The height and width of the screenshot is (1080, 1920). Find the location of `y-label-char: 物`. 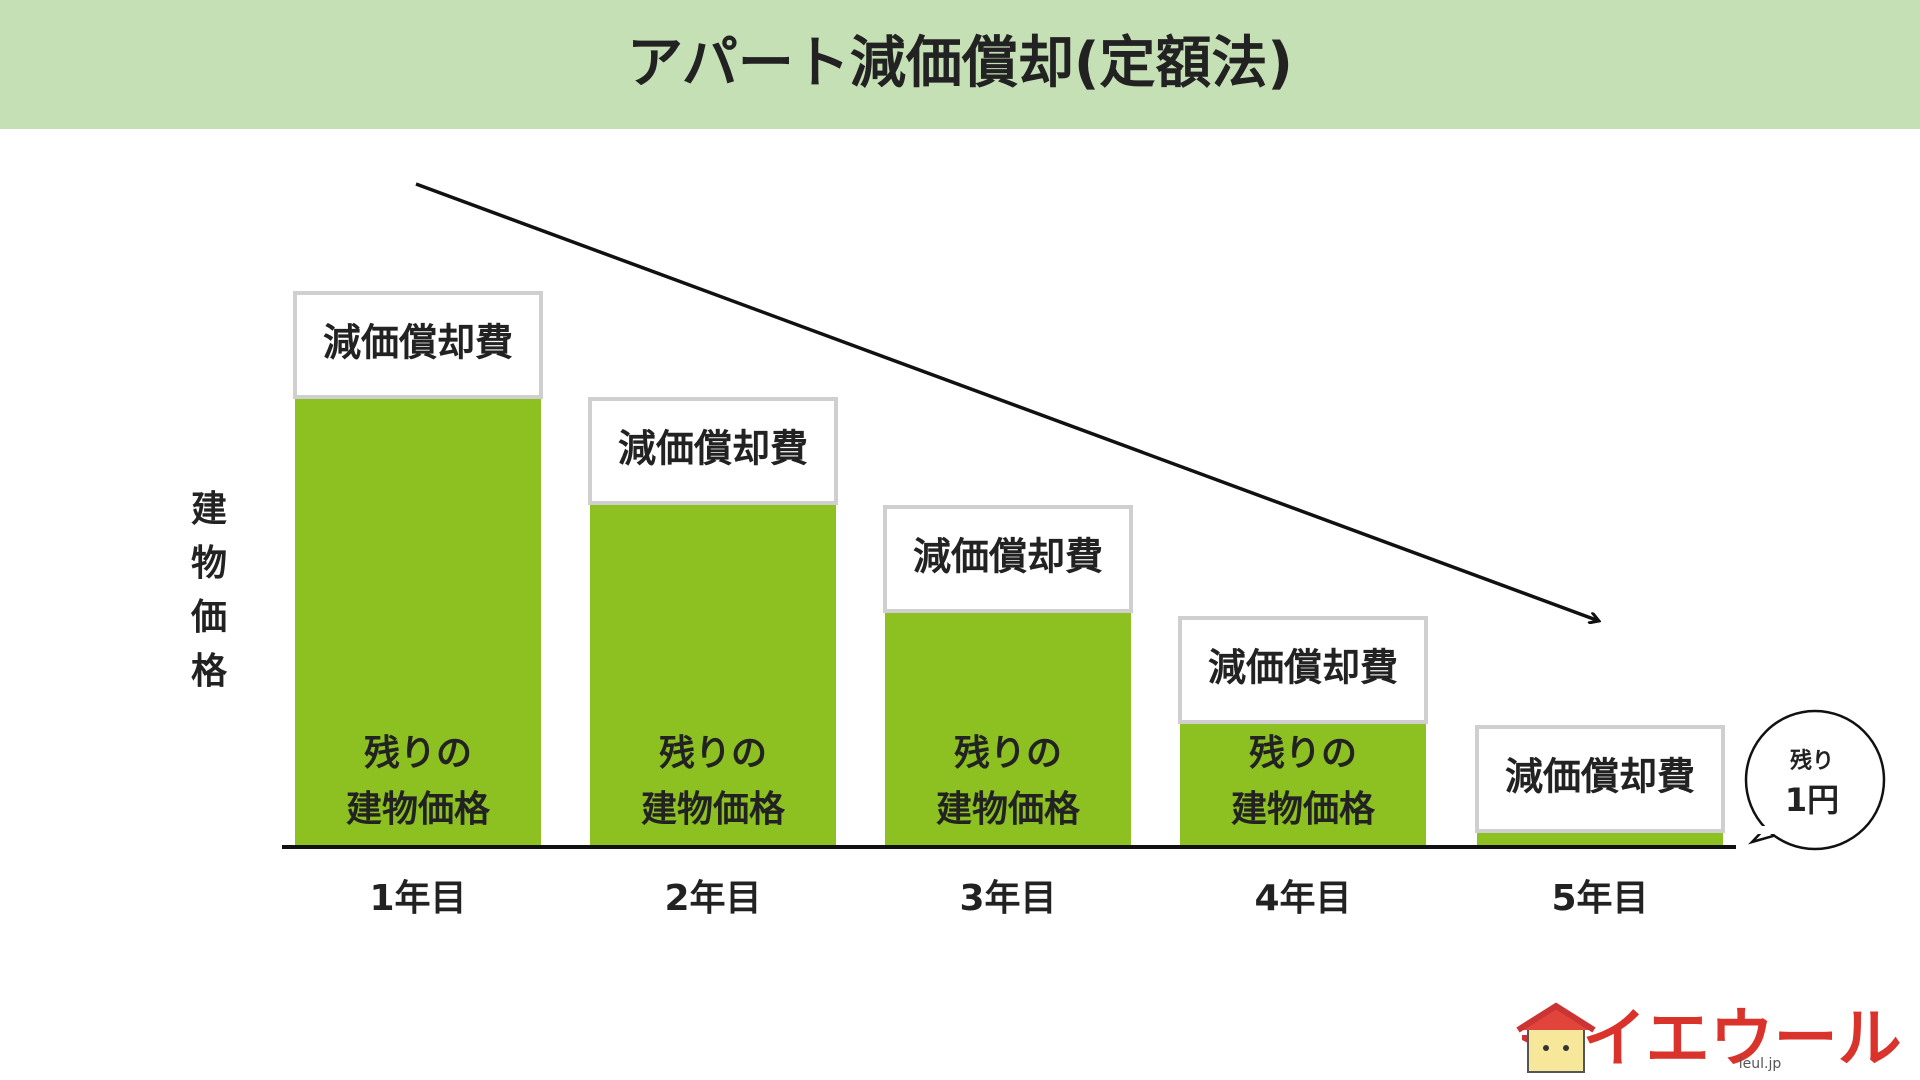

y-label-char: 物 is located at coordinates (209, 563).